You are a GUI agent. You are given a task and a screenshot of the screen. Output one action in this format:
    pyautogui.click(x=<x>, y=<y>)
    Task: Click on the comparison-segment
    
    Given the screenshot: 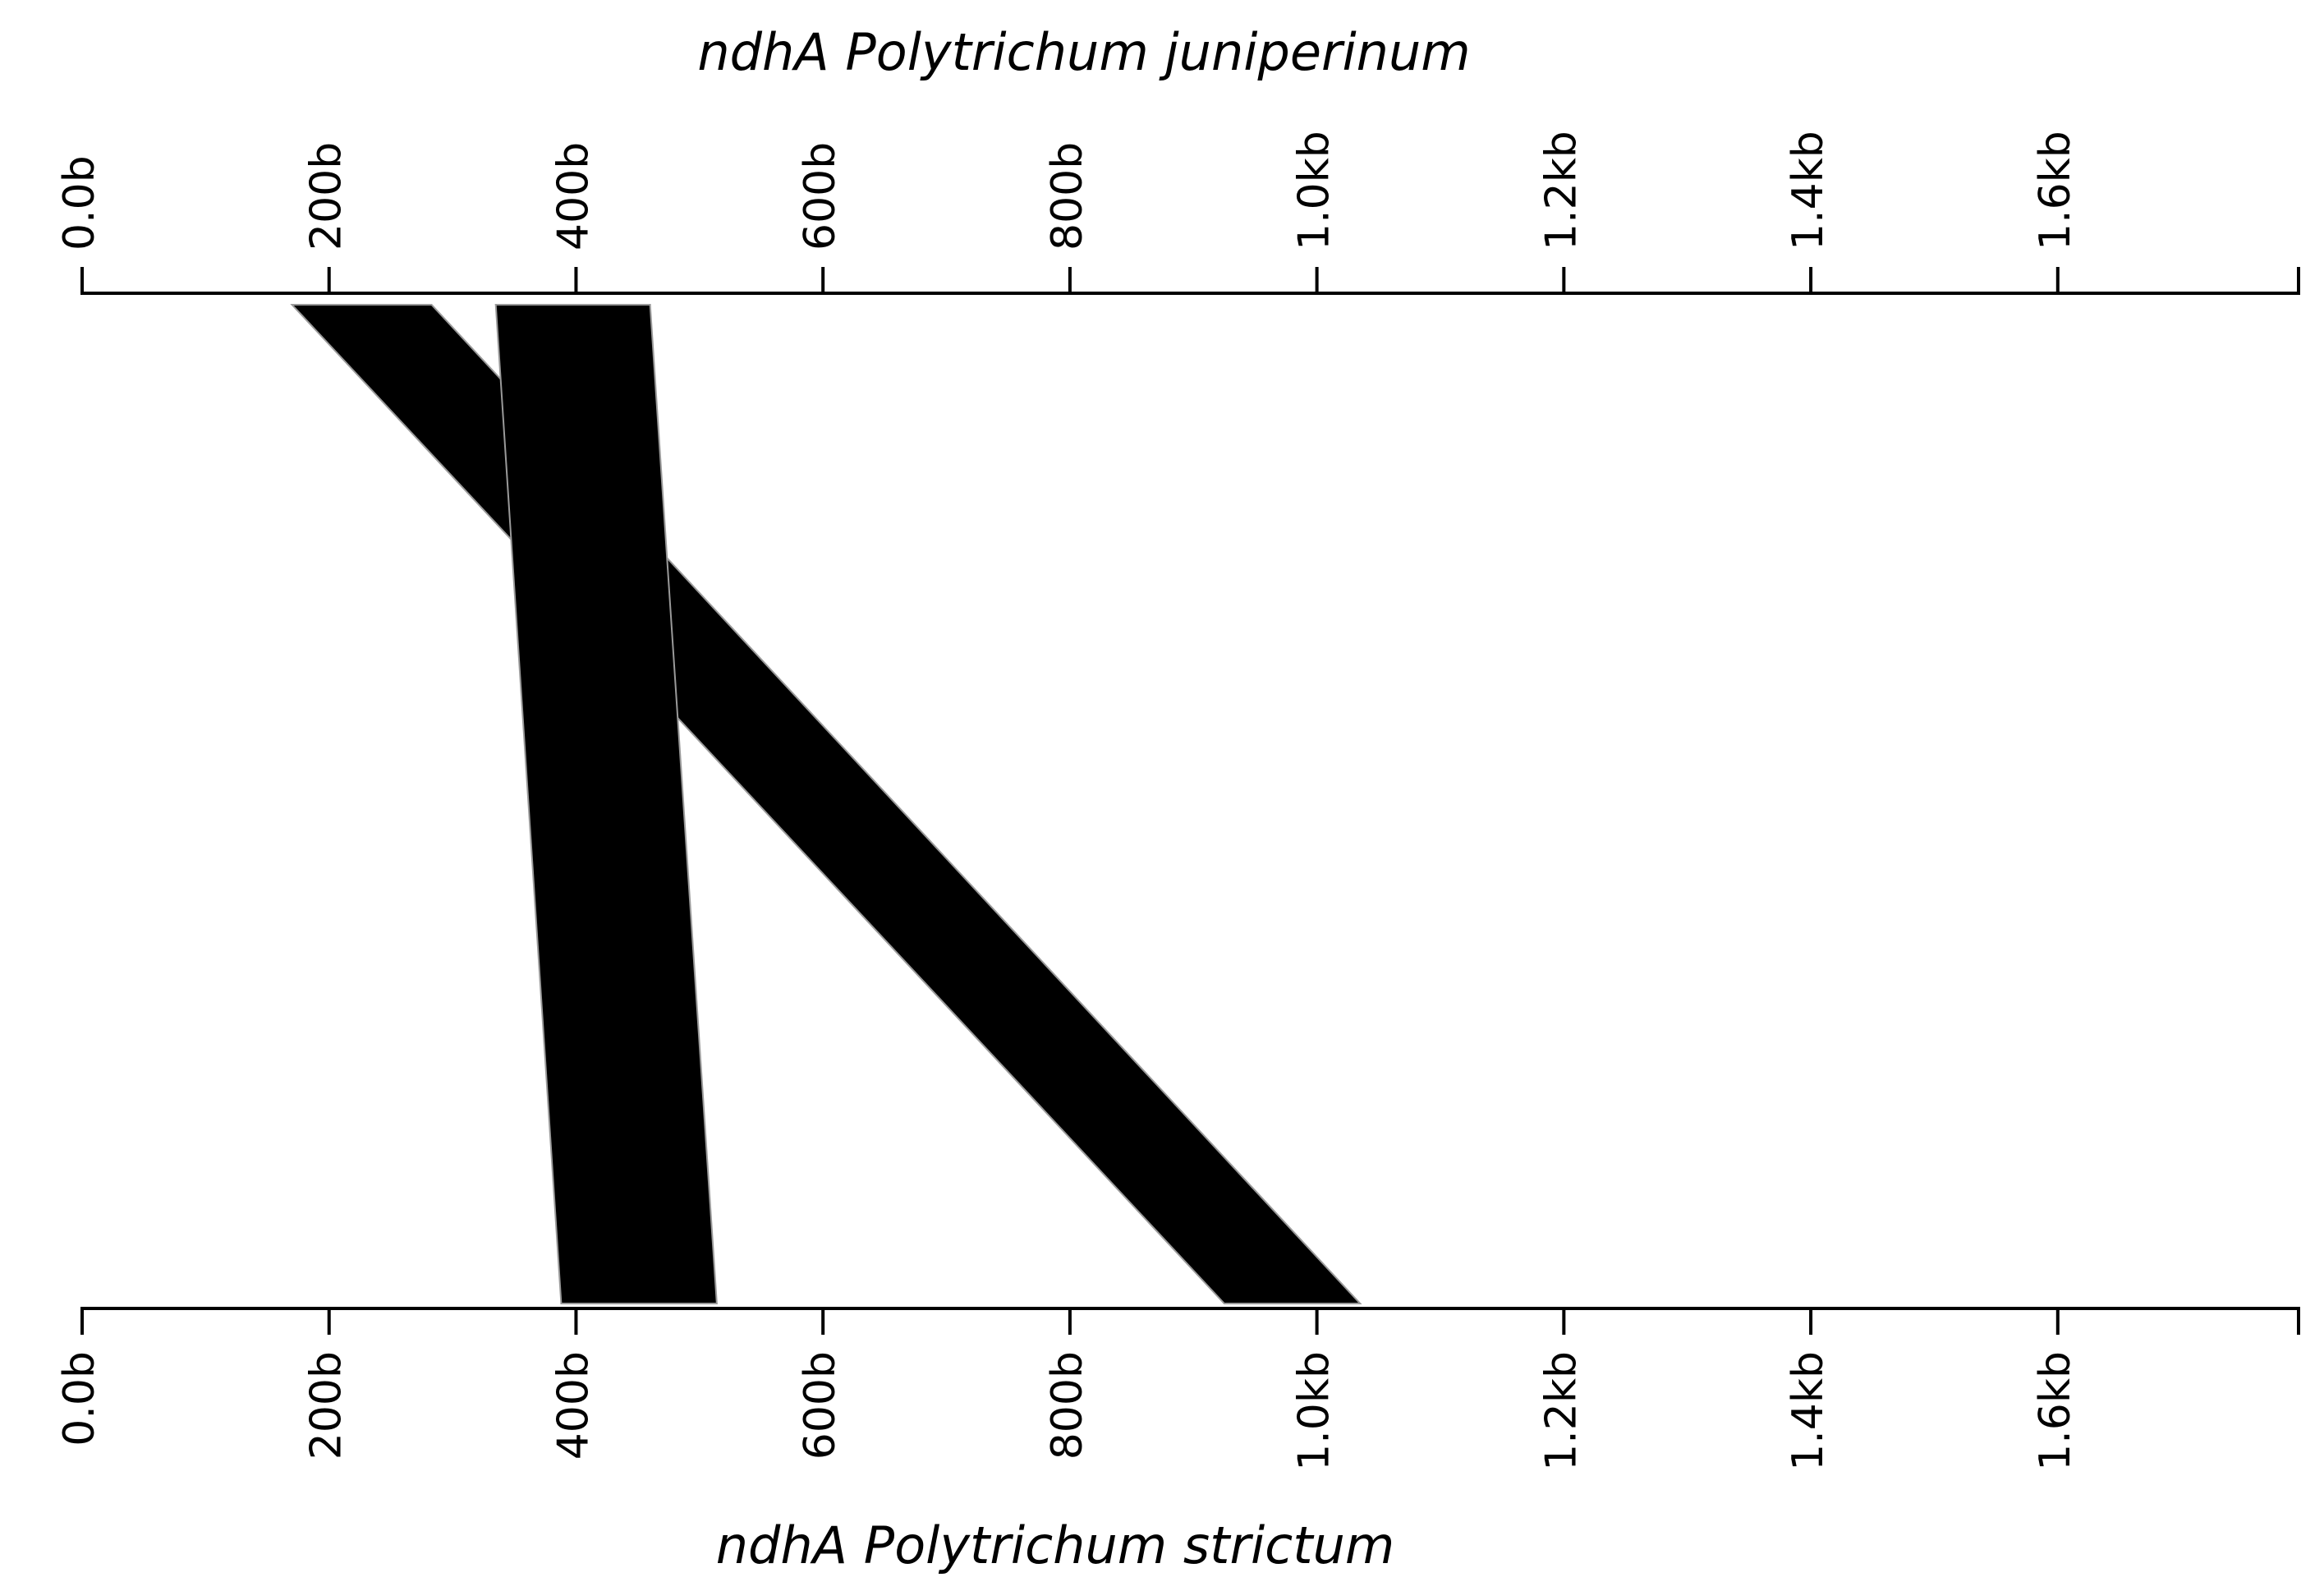 What is the action you would take?
    pyautogui.click(x=606, y=804)
    